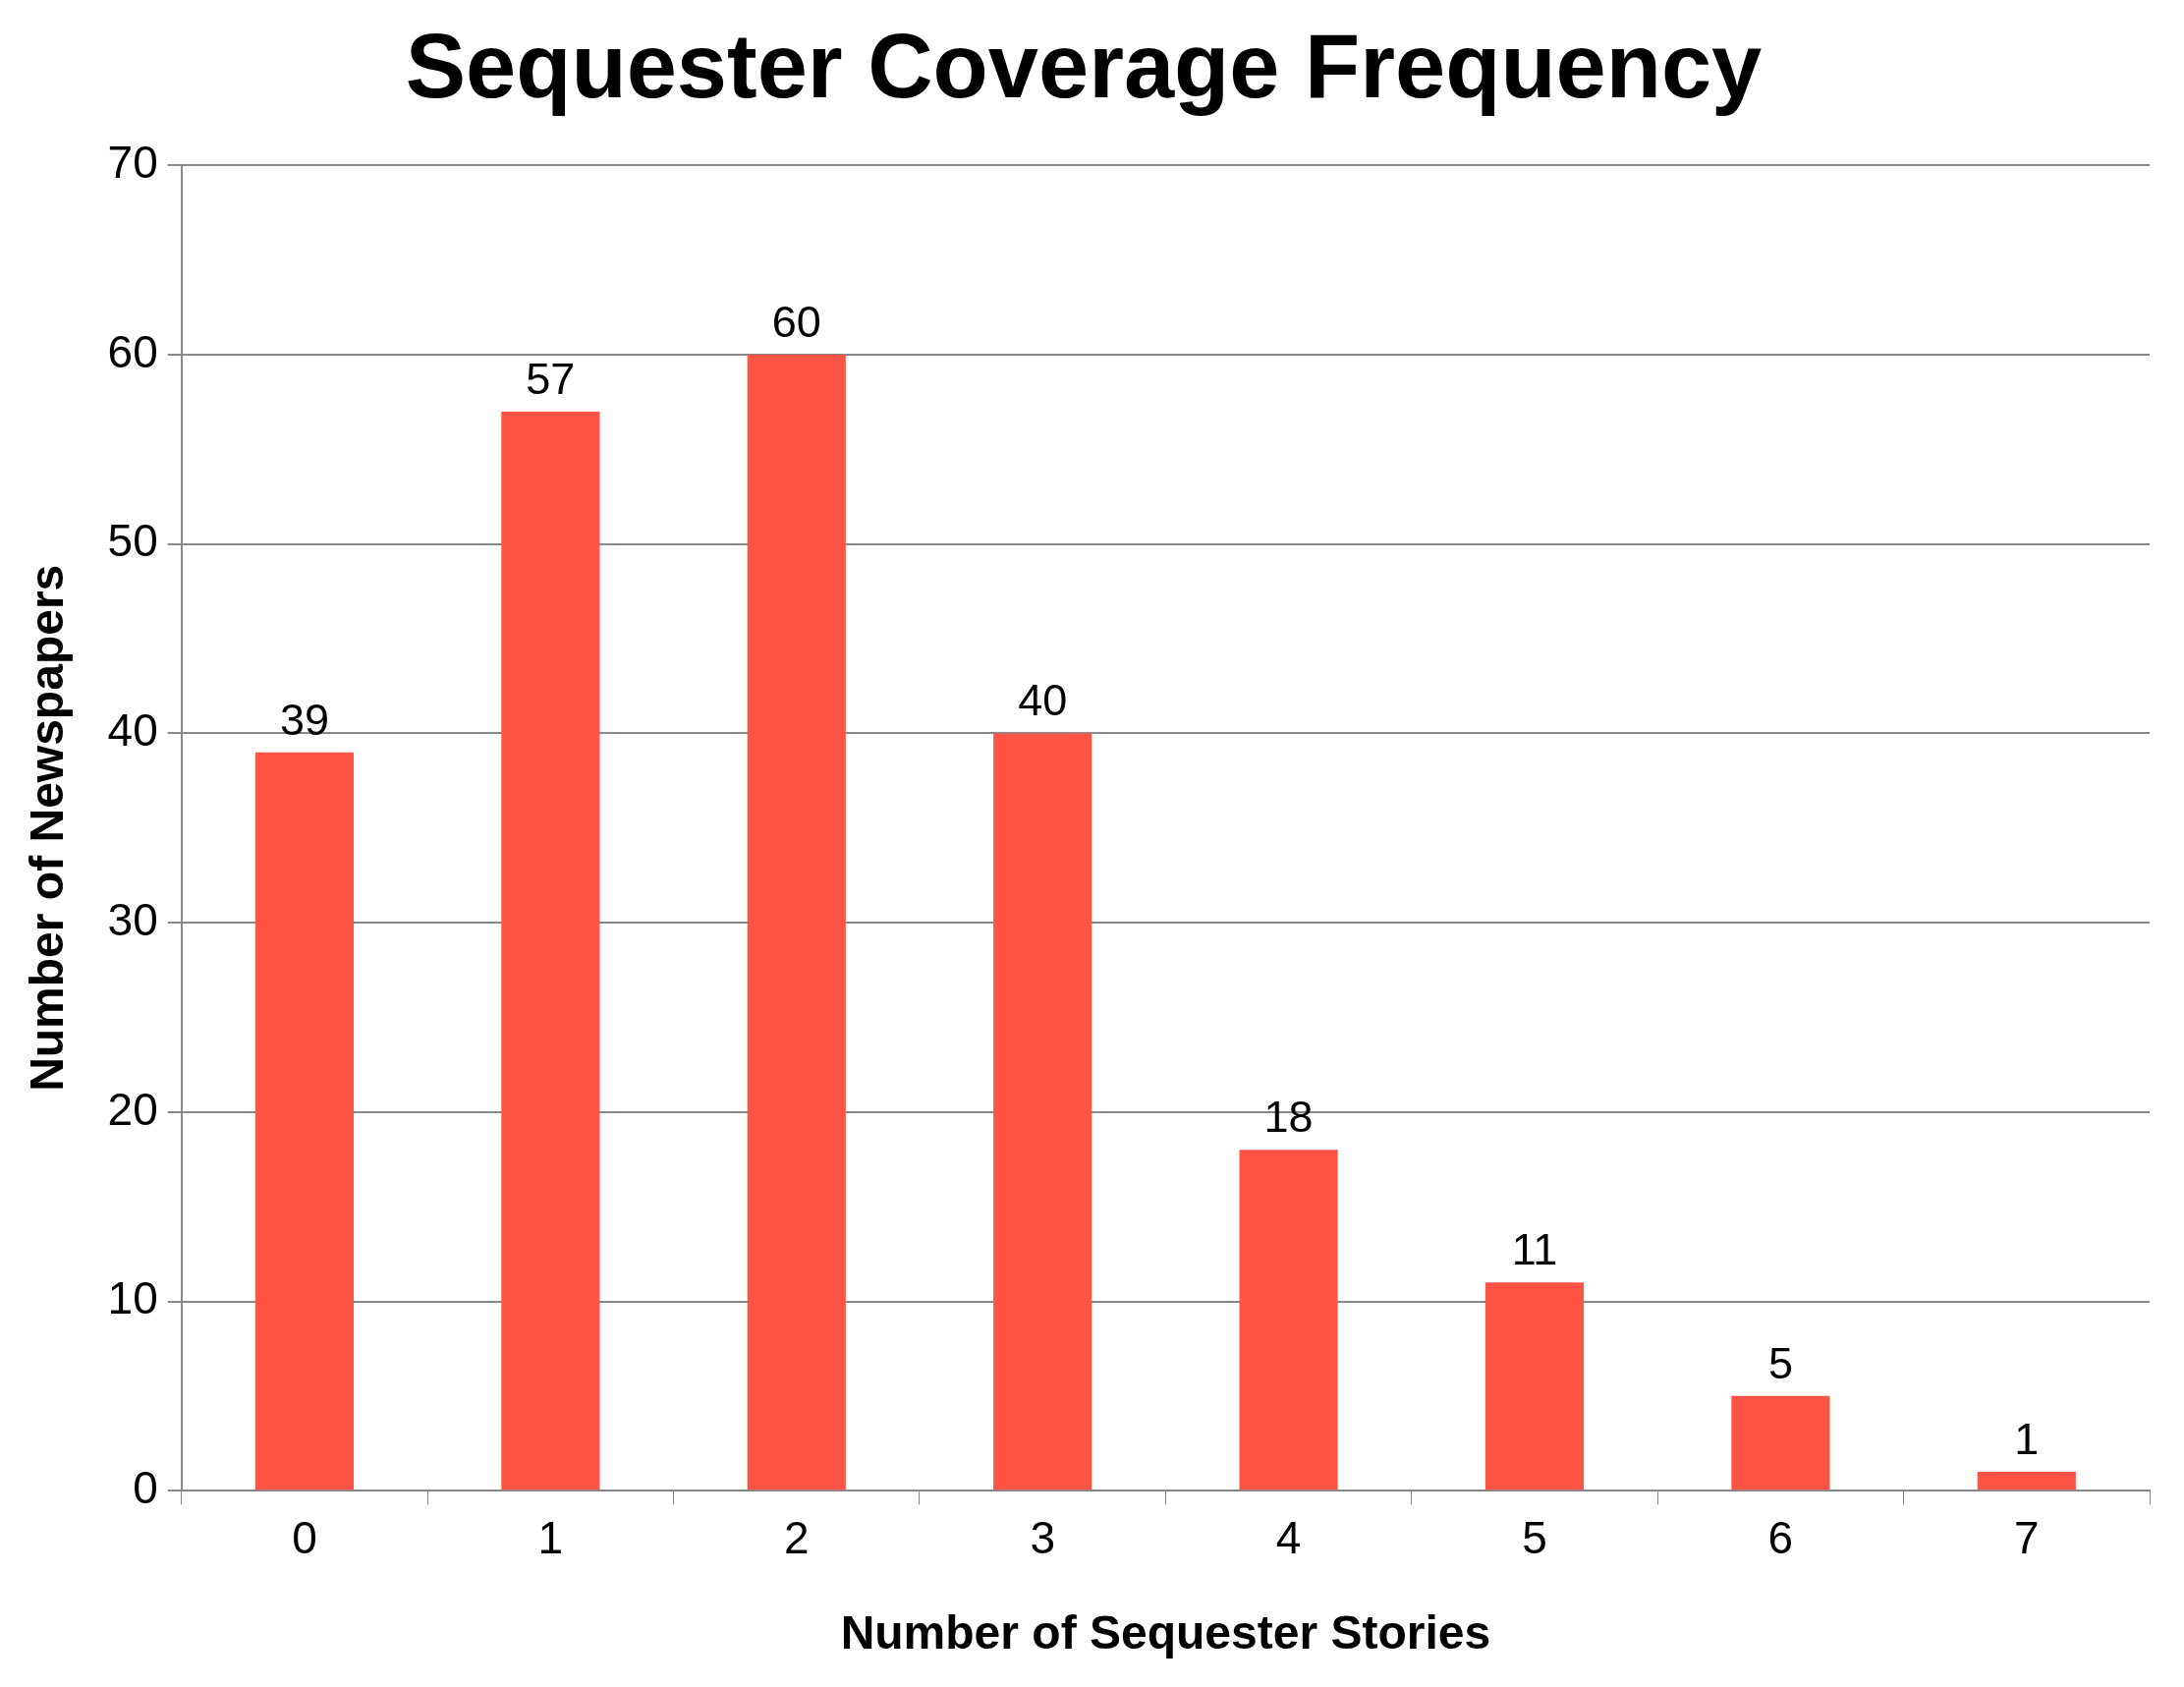 Image resolution: width=2184 pixels, height=1687 pixels. What do you see at coordinates (132, 351) in the screenshot?
I see `y-tick-label: 60` at bounding box center [132, 351].